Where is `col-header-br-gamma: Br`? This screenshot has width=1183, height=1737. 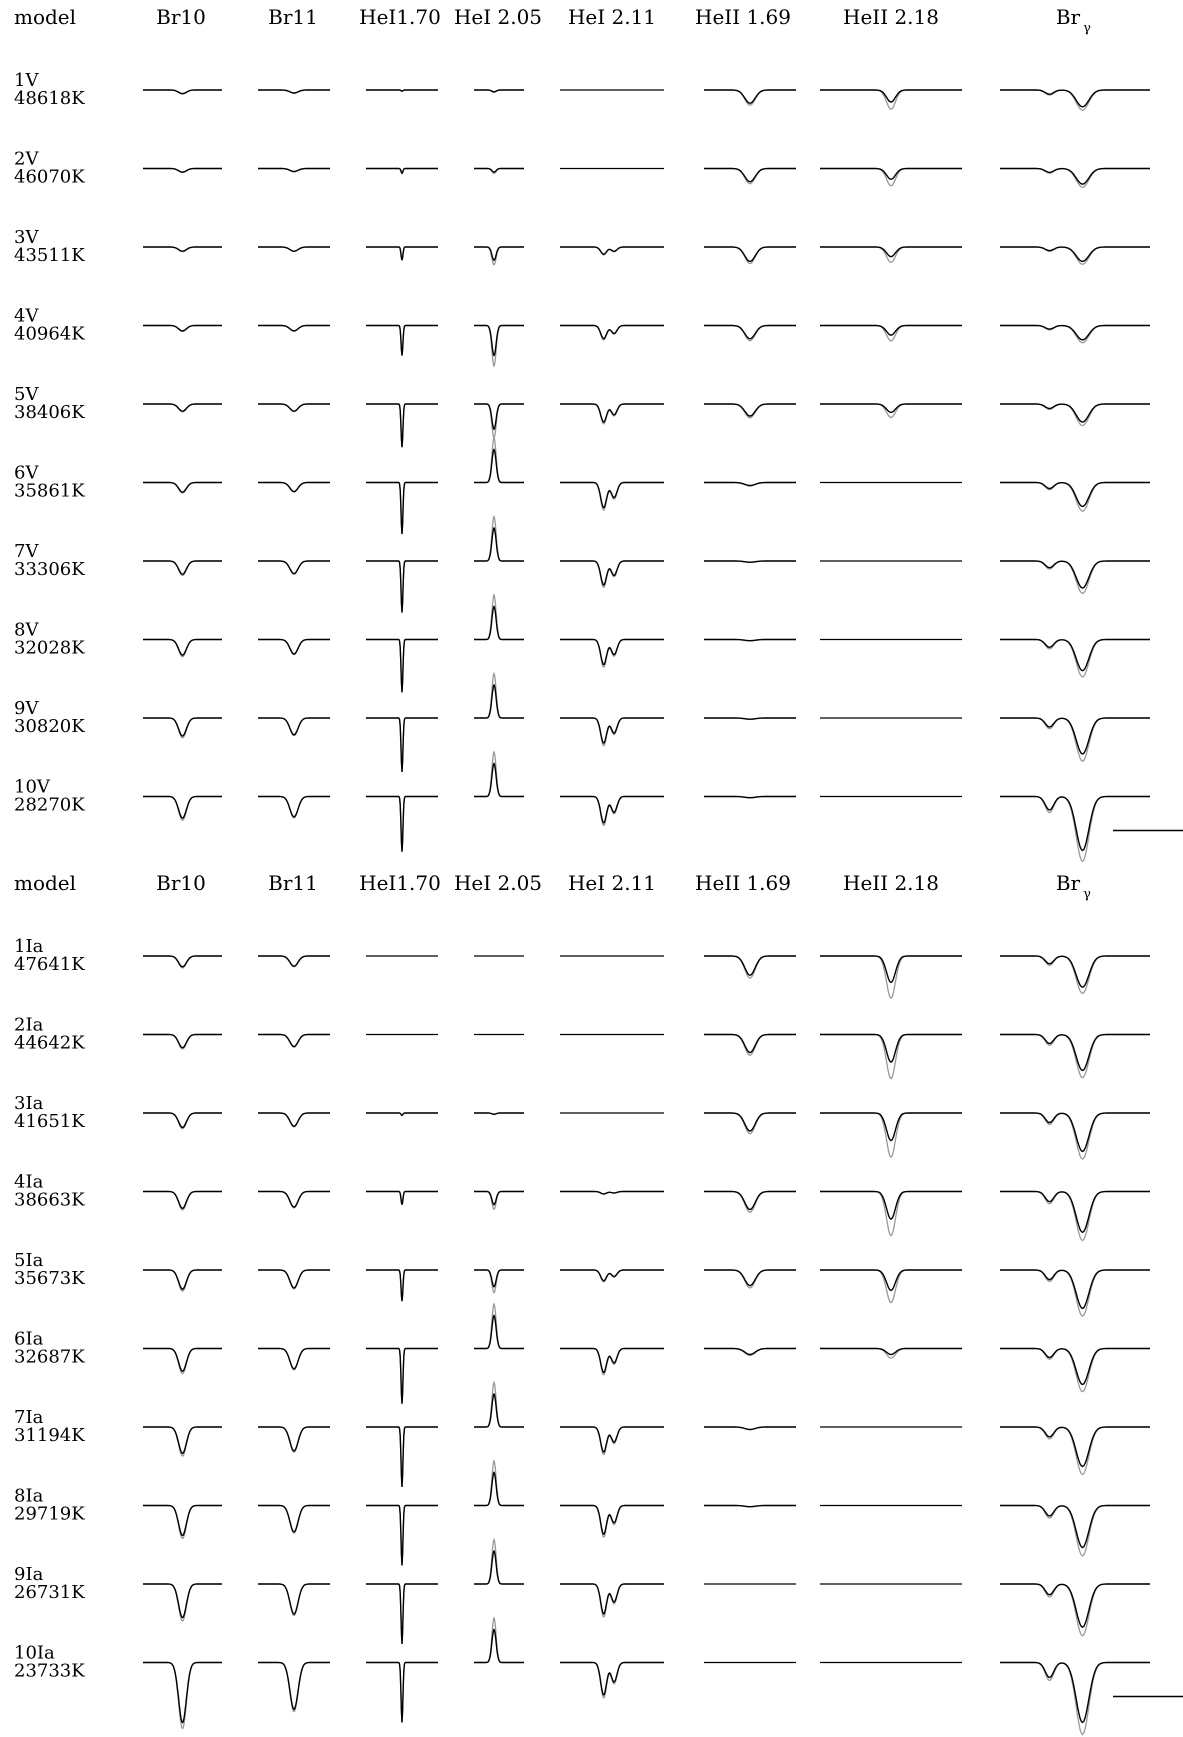
col-header-br-gamma: Br is located at coordinates (1068, 883).